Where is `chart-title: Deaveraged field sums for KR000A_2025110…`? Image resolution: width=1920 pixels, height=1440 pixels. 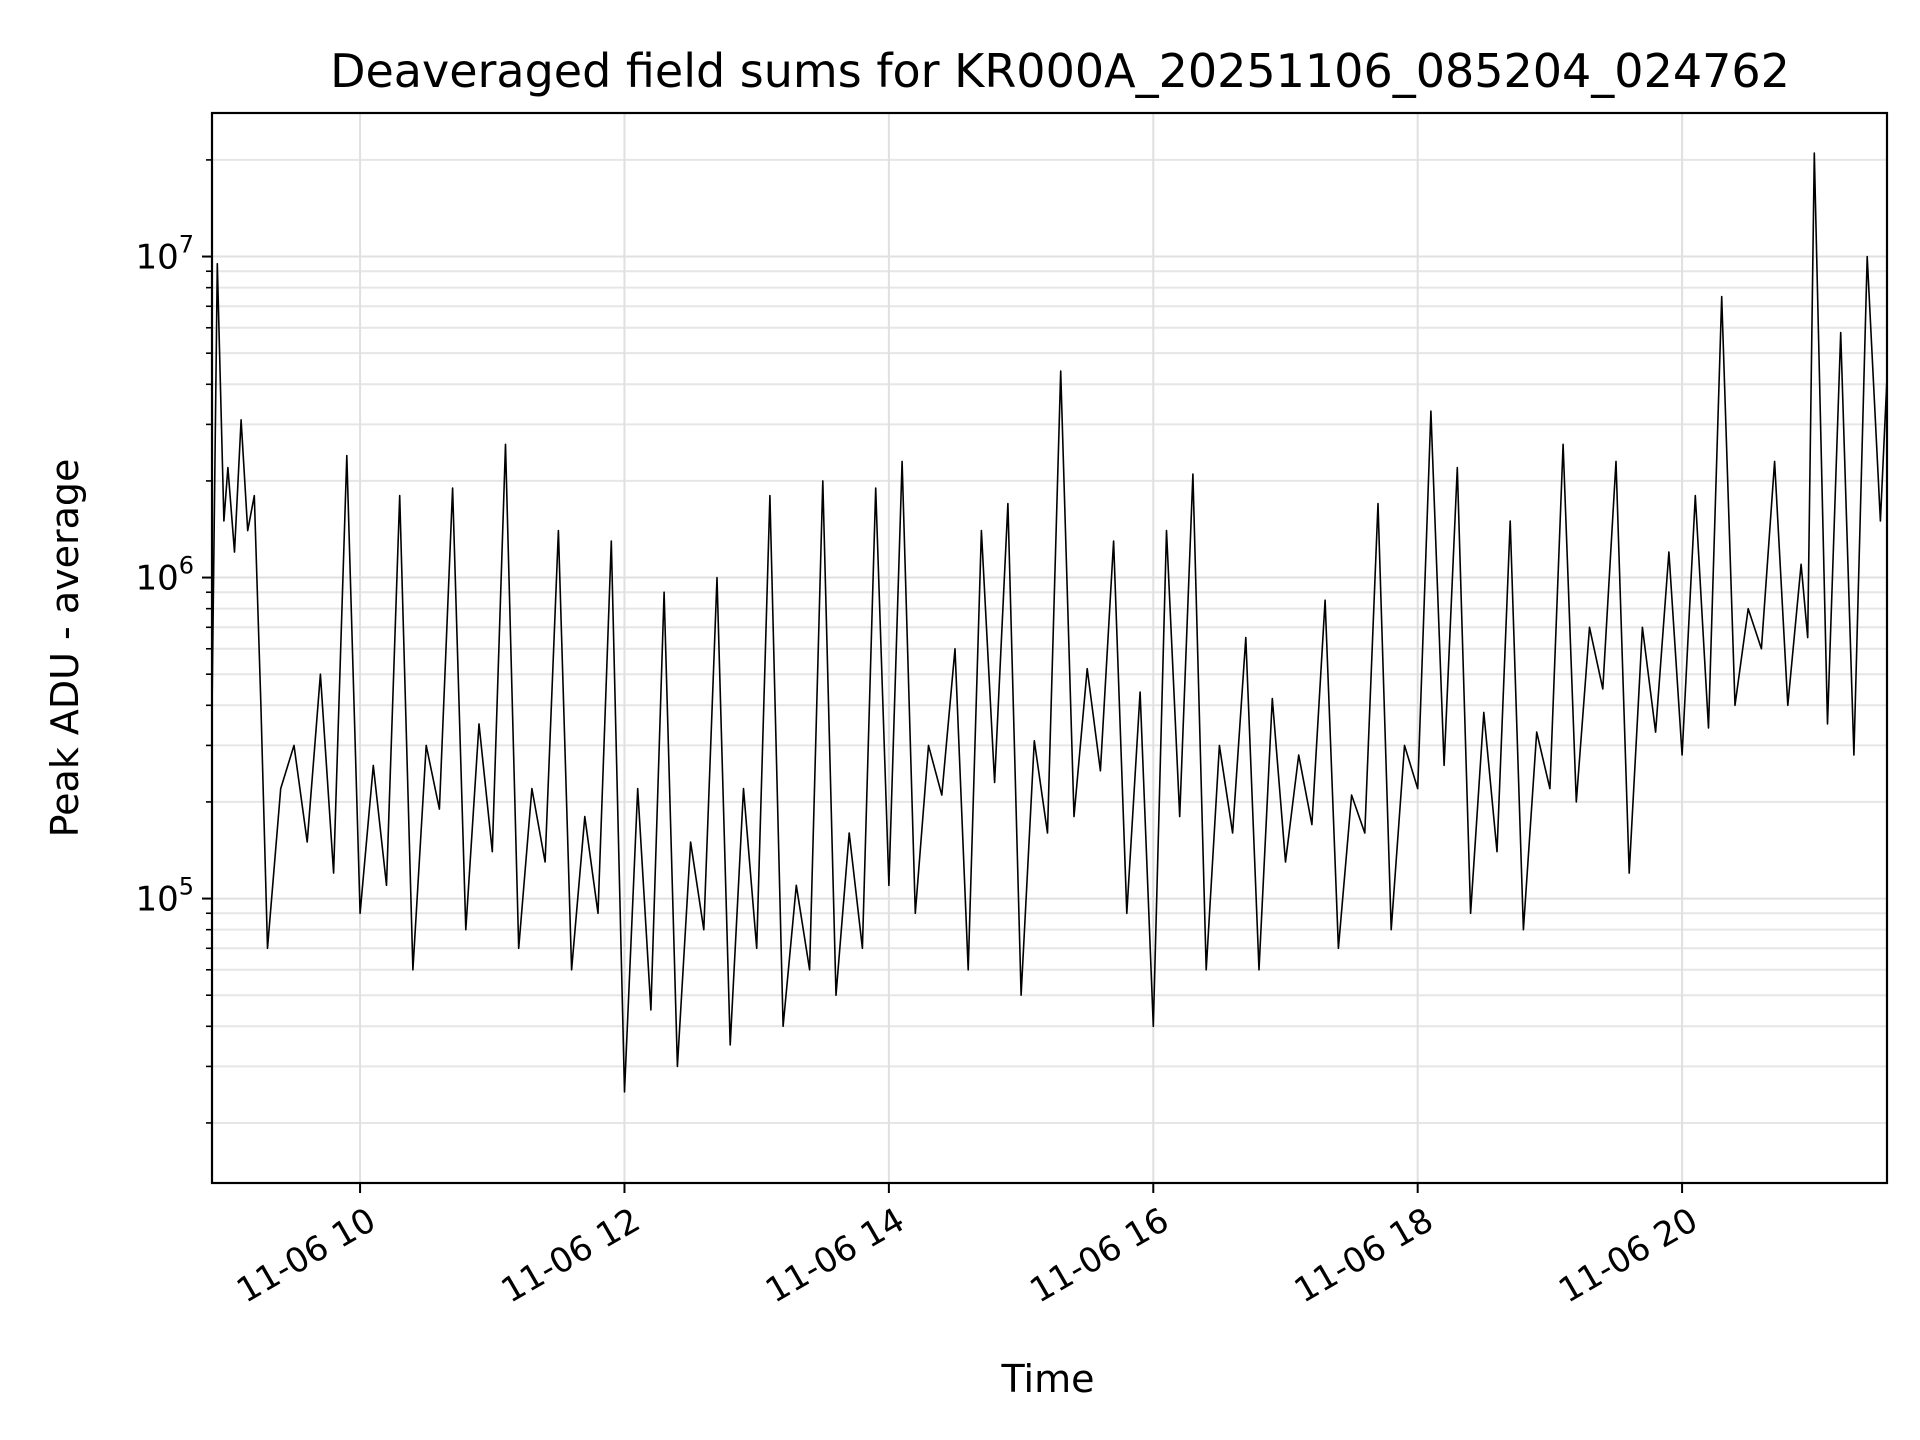 chart-title: Deaveraged field sums for KR000A_2025110… is located at coordinates (1060, 71).